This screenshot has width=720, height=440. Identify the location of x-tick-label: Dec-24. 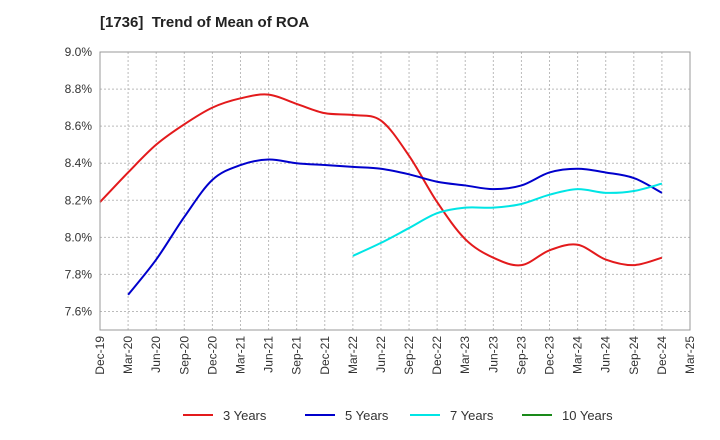
(662, 355).